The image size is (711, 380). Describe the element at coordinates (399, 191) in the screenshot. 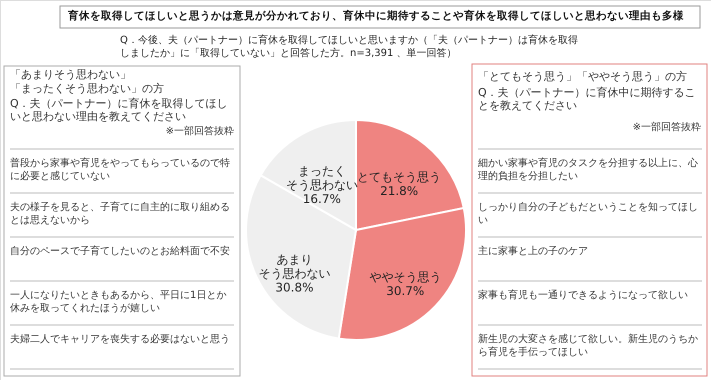

I see `data-label: 21.8%` at that location.